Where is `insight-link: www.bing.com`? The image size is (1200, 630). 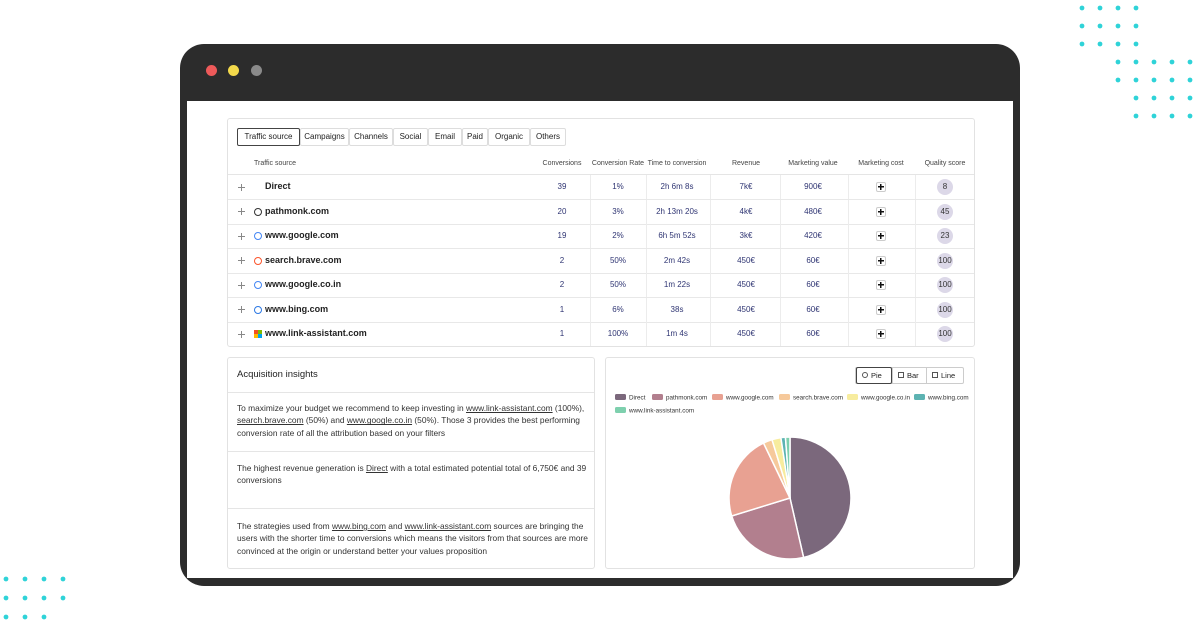 insight-link: www.bing.com is located at coordinates (358, 526).